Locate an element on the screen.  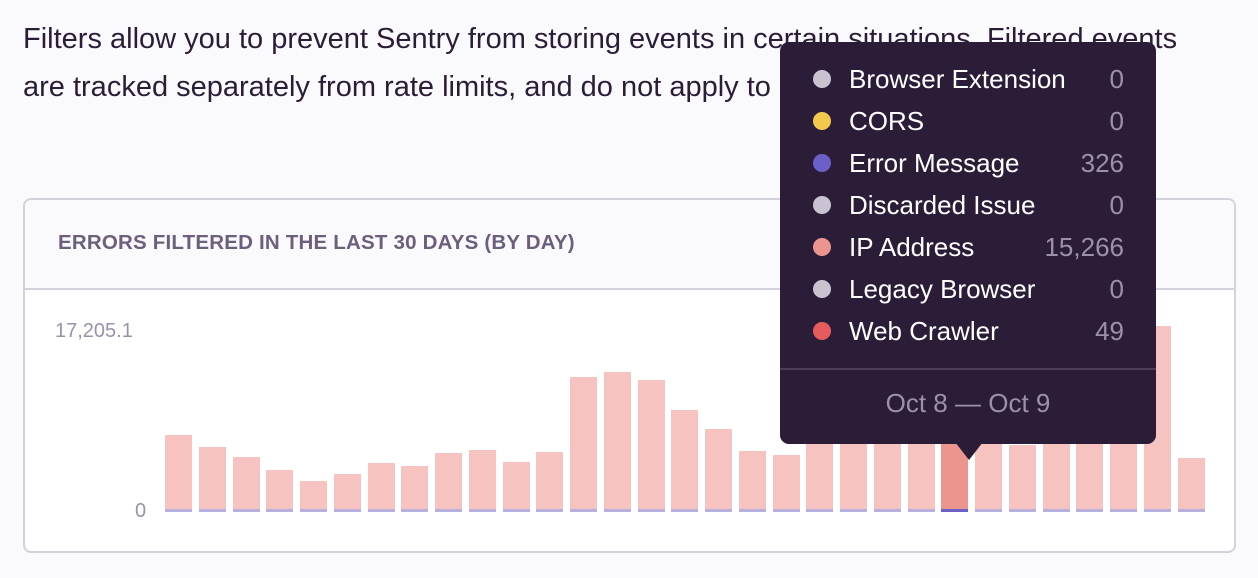
tooltip-divider is located at coordinates (968, 369).